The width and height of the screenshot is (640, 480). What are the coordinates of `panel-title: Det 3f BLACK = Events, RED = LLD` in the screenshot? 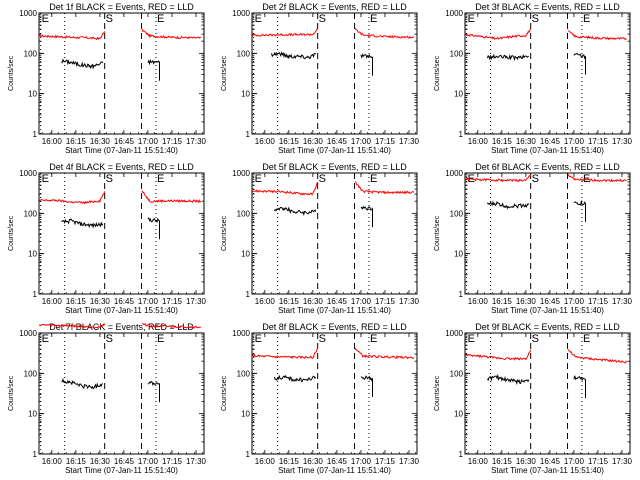 It's located at (547, 7).